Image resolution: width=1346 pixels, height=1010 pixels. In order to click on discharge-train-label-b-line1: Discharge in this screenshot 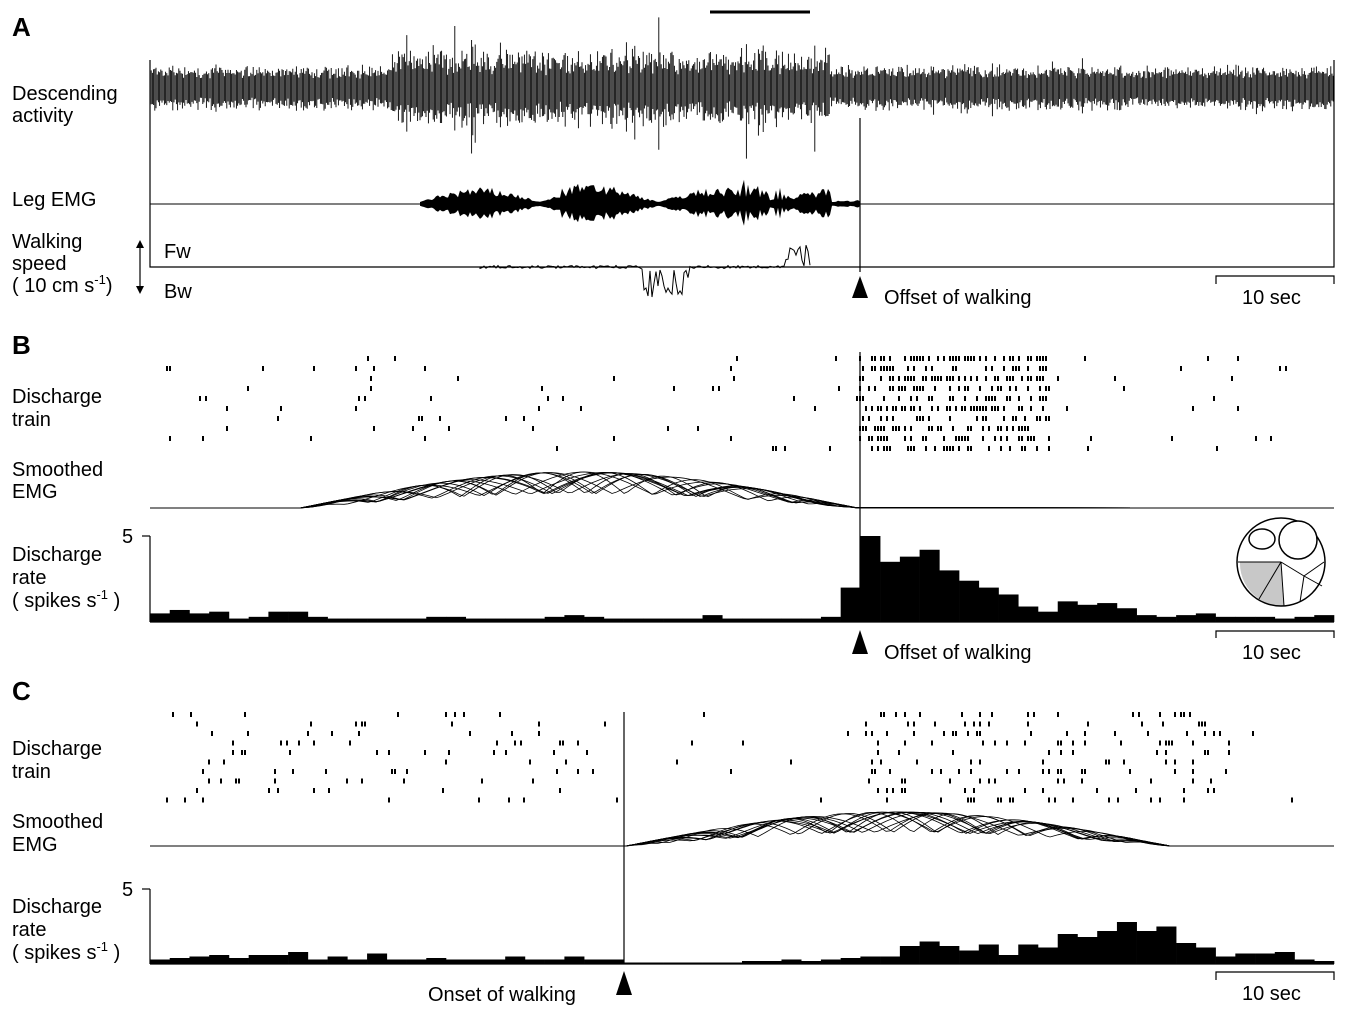, I will do `click(57, 397)`.